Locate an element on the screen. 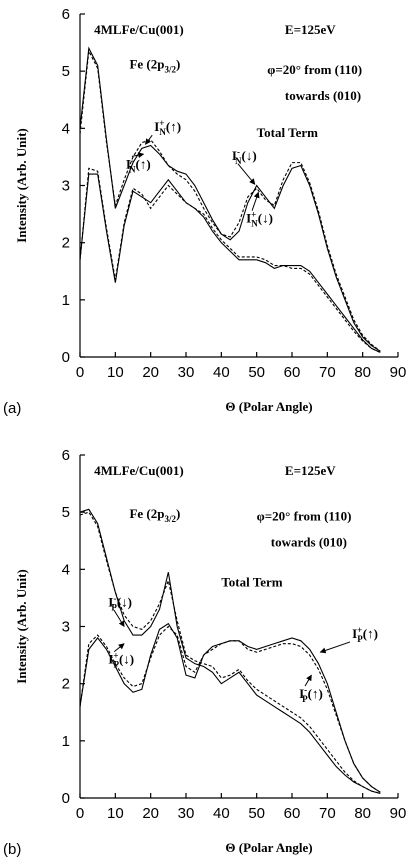 This screenshot has width=406, height=867. x-tick-label: 70 is located at coordinates (327, 372).